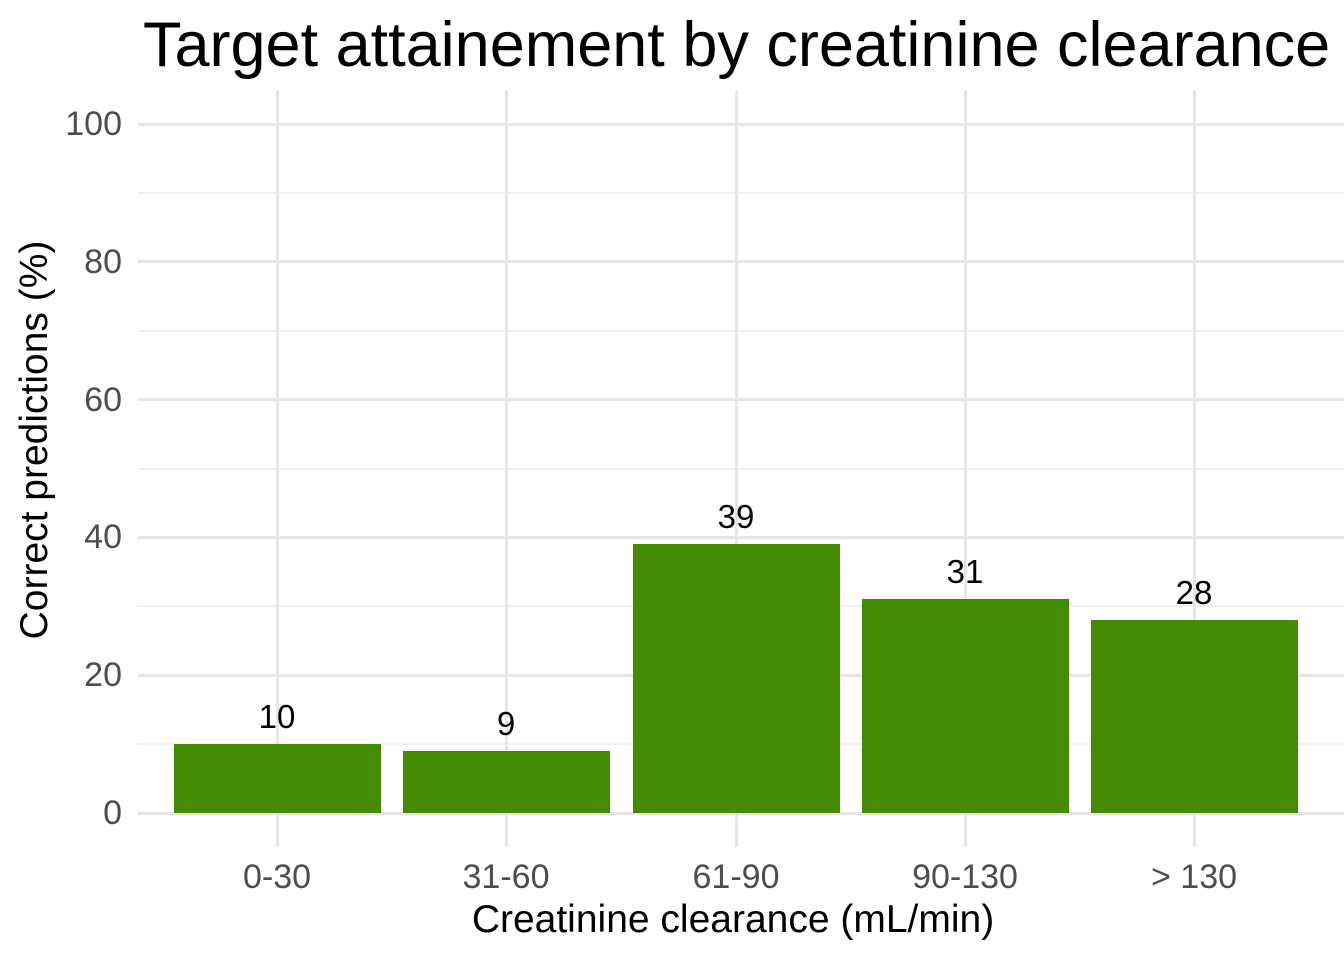  Describe the element at coordinates (103, 261) in the screenshot. I see `y-tick-label: 80` at that location.